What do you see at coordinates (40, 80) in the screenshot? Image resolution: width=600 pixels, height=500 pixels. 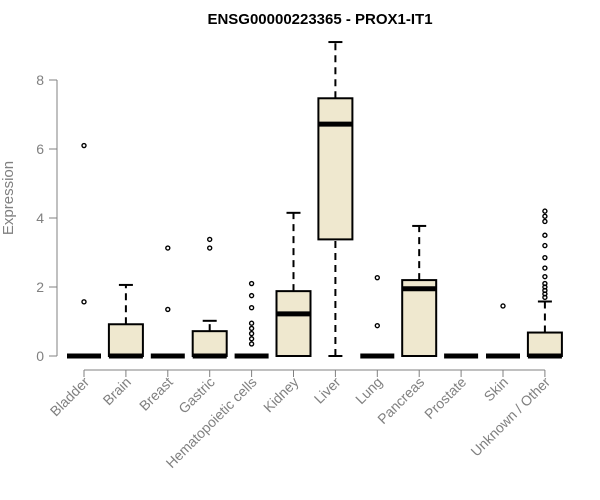 I see `y-tick-label: 8` at bounding box center [40, 80].